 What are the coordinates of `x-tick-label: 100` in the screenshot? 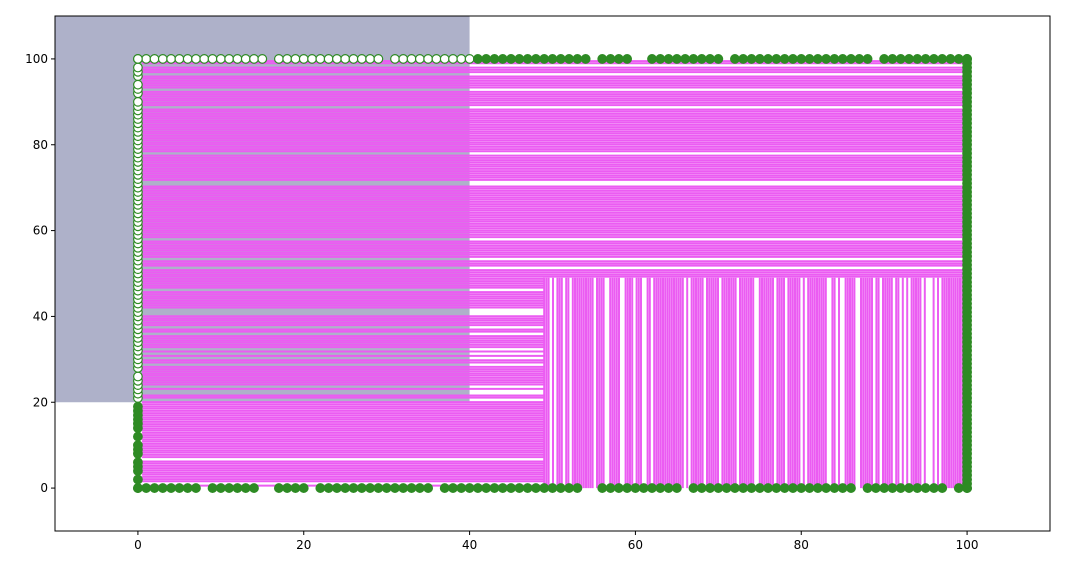 It's located at (967, 545).